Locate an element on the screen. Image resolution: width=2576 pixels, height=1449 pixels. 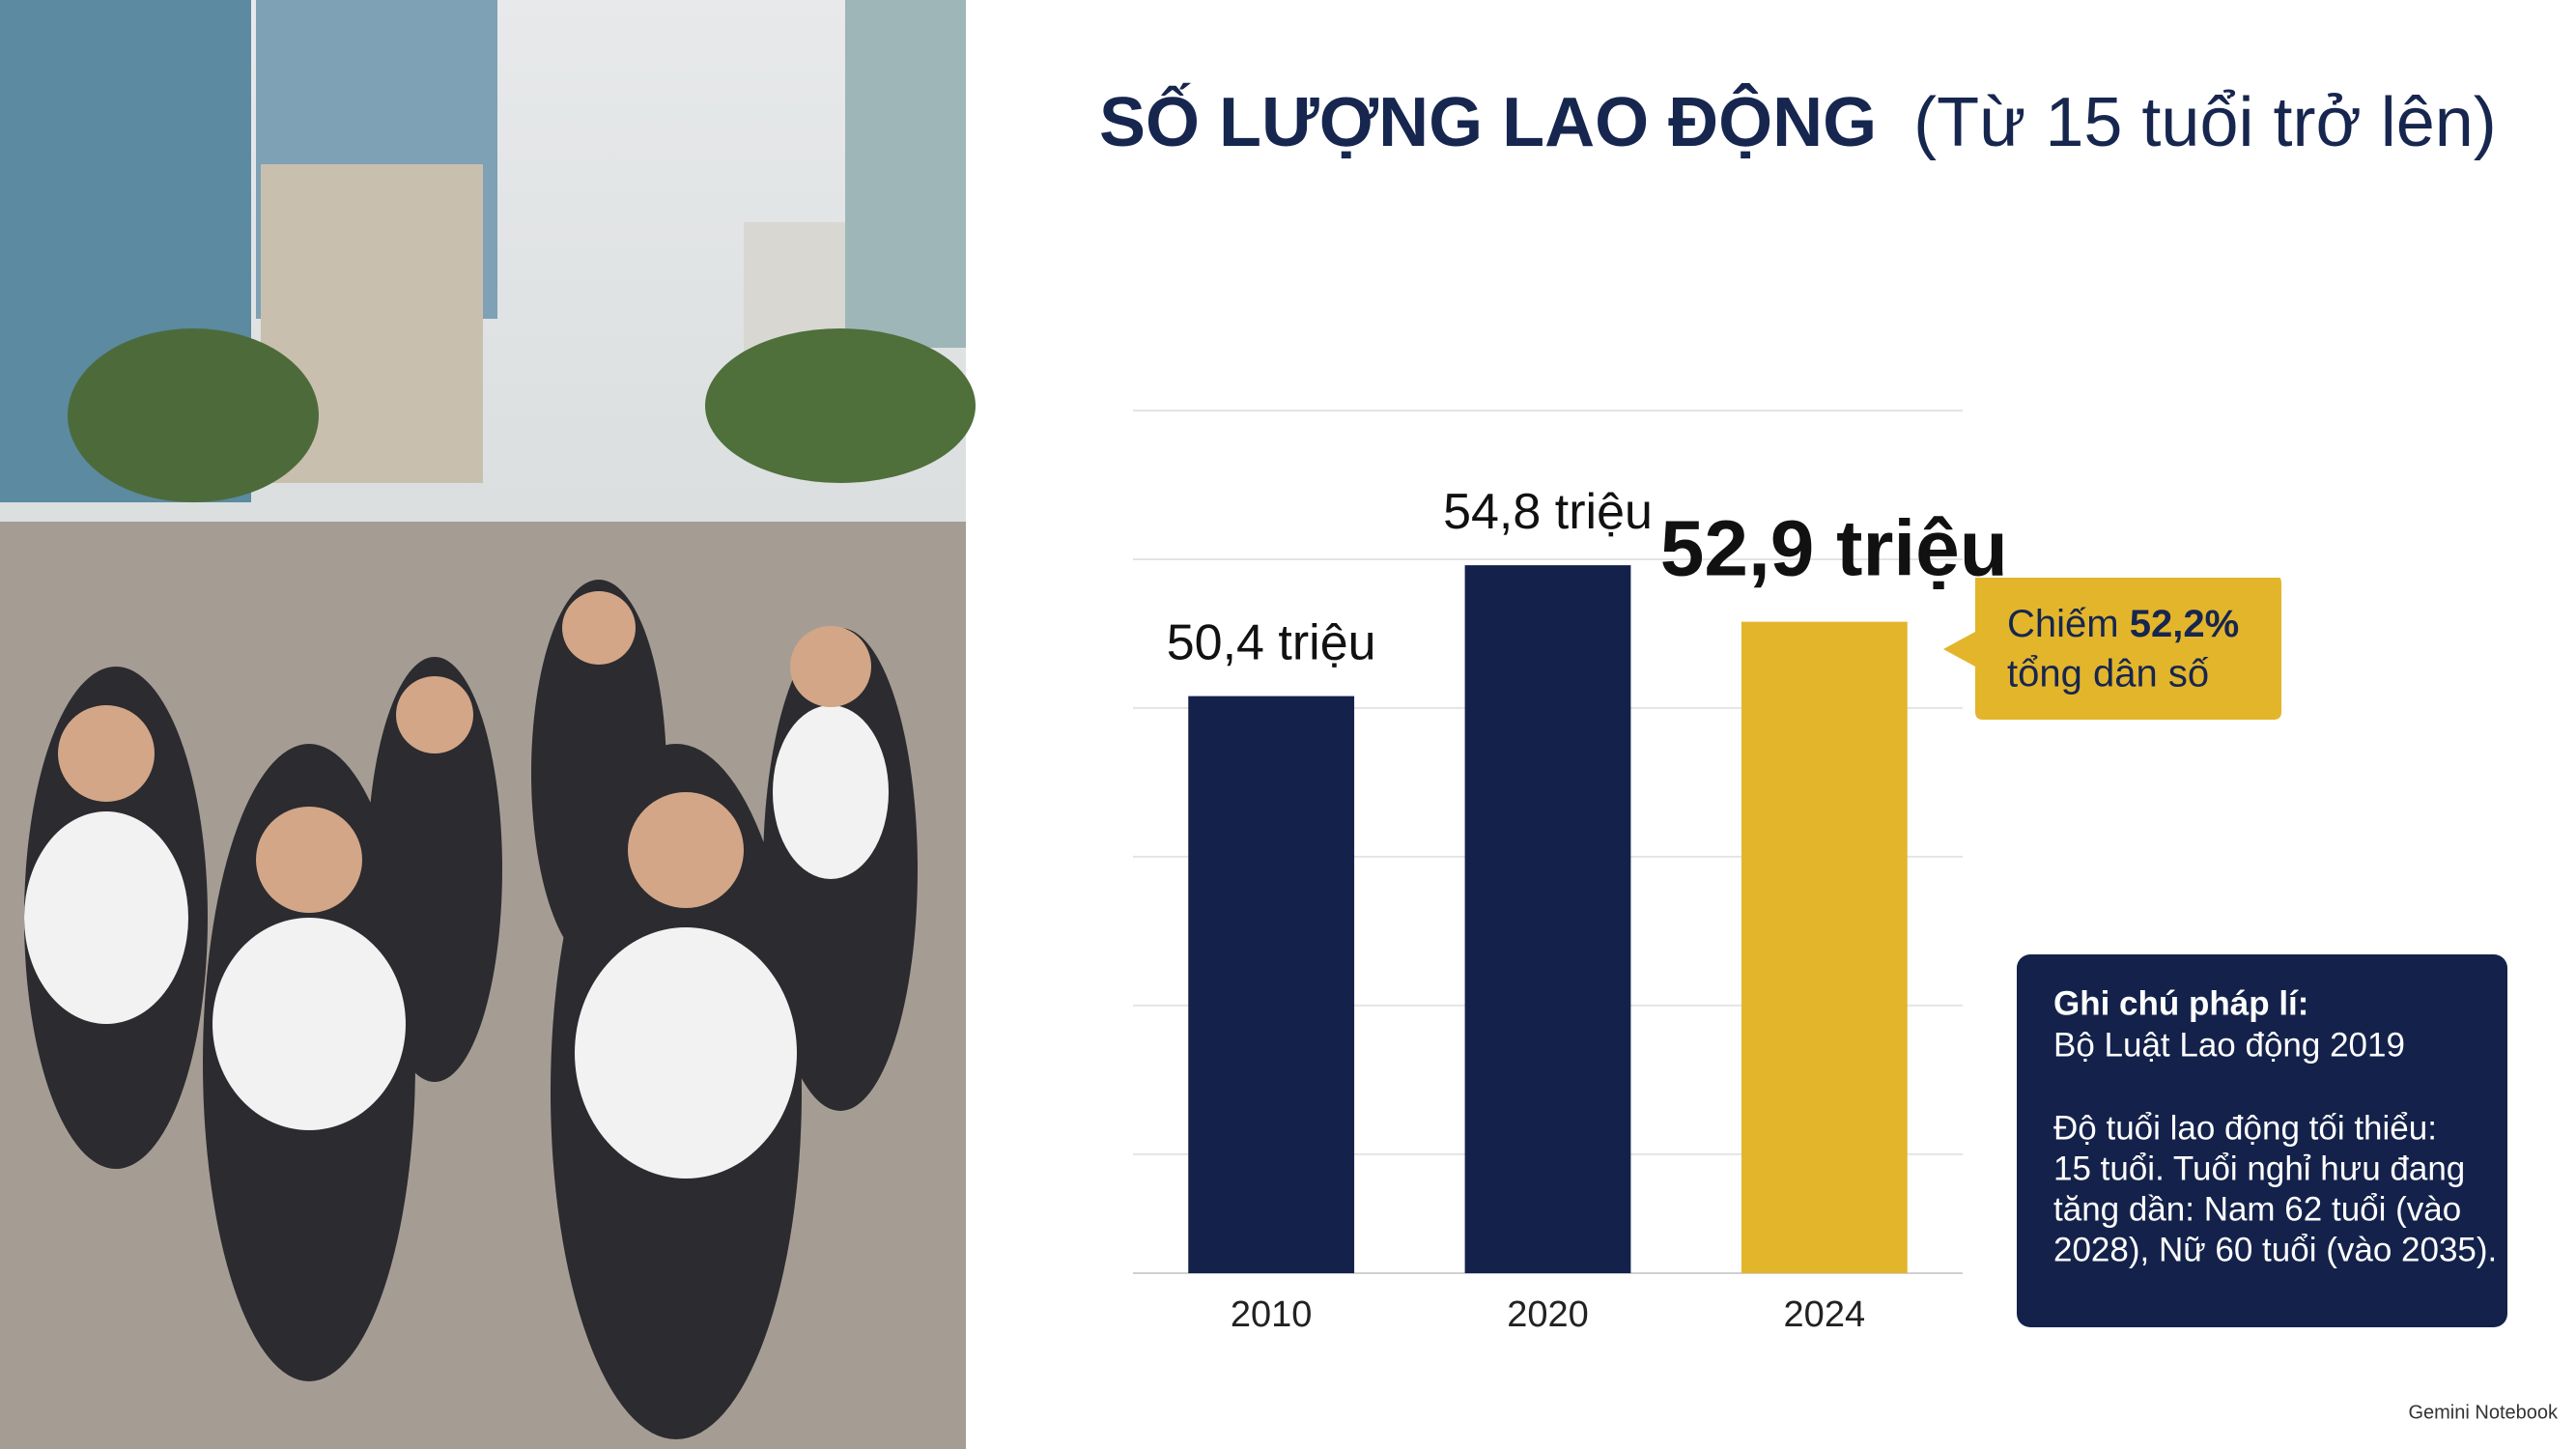
value-label: 54,8 triệu is located at coordinates (1548, 512).